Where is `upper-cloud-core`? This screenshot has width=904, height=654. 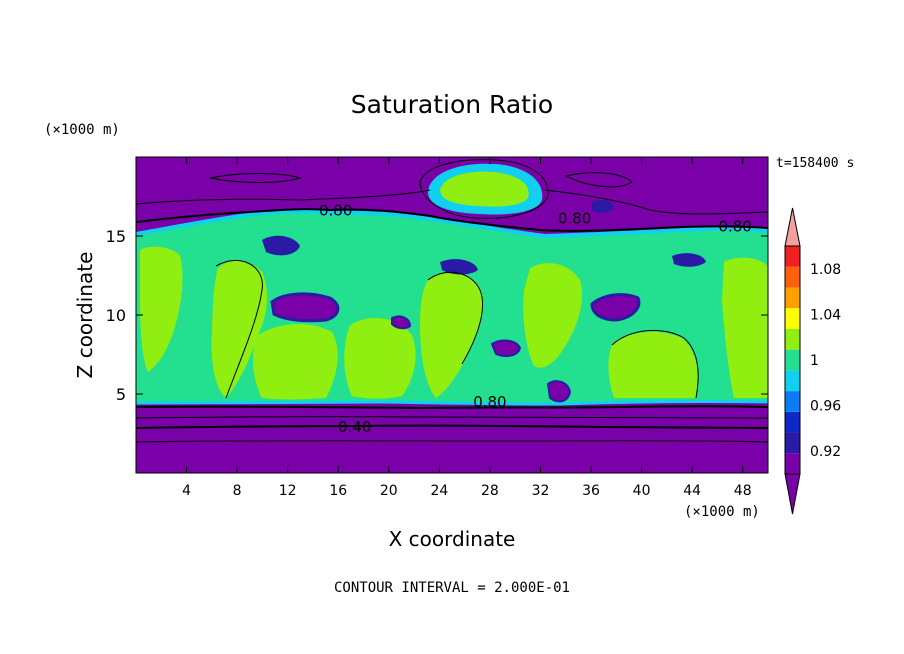
upper-cloud-core is located at coordinates (484, 189).